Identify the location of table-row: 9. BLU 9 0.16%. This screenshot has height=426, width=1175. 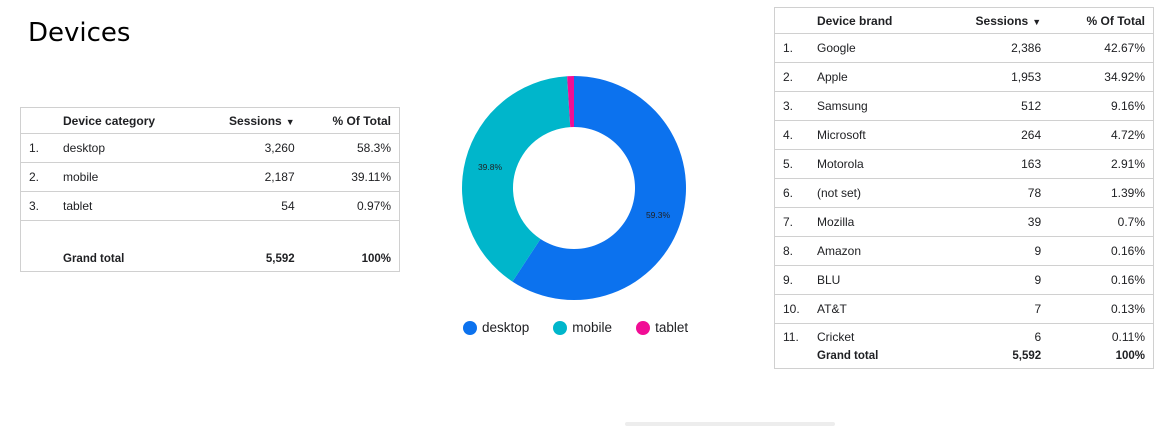
(964, 280).